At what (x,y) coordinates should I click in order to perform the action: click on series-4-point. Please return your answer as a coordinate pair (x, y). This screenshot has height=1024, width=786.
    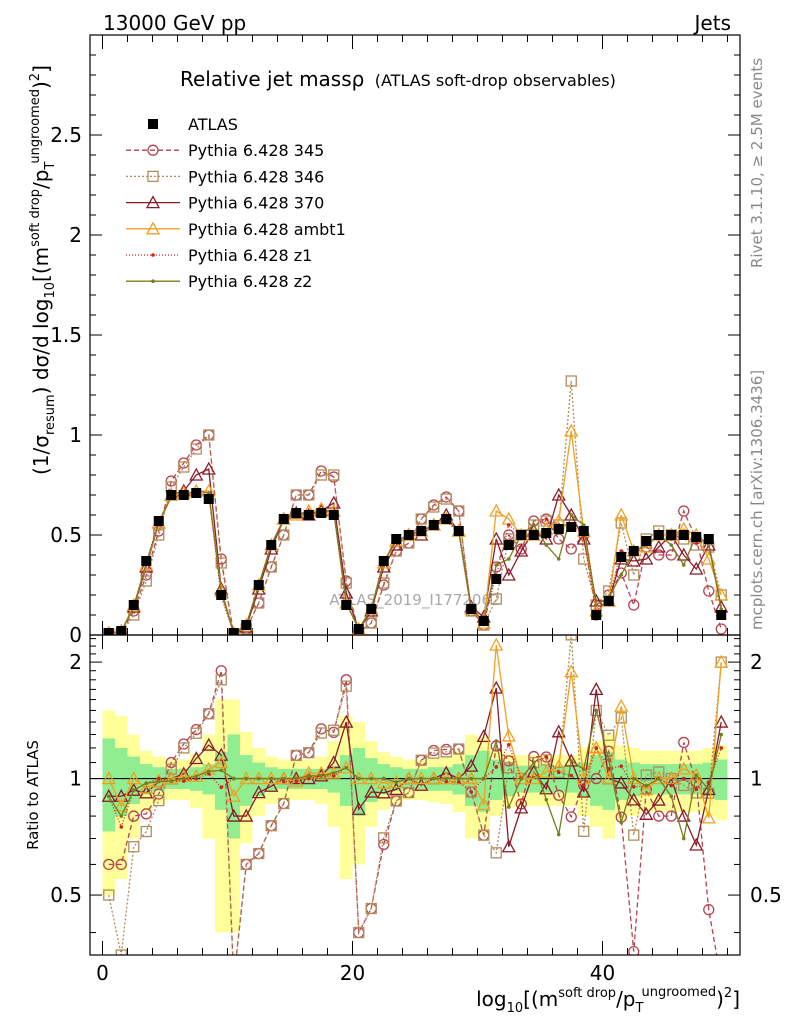
    Looking at the image, I should click on (496, 510).